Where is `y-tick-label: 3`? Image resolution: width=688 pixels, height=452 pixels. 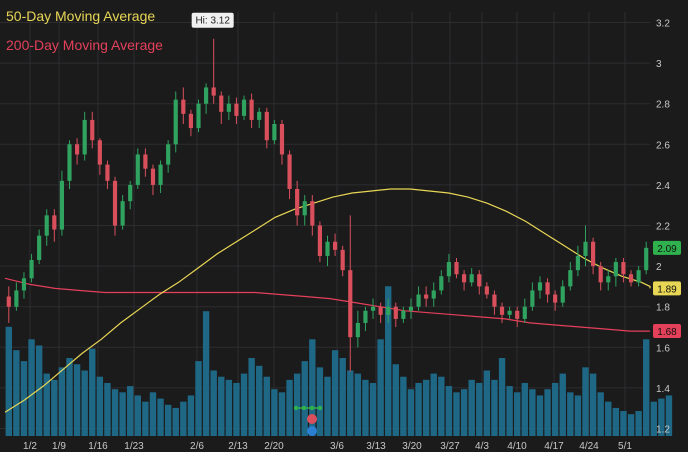
y-tick-label: 3 is located at coordinates (659, 64).